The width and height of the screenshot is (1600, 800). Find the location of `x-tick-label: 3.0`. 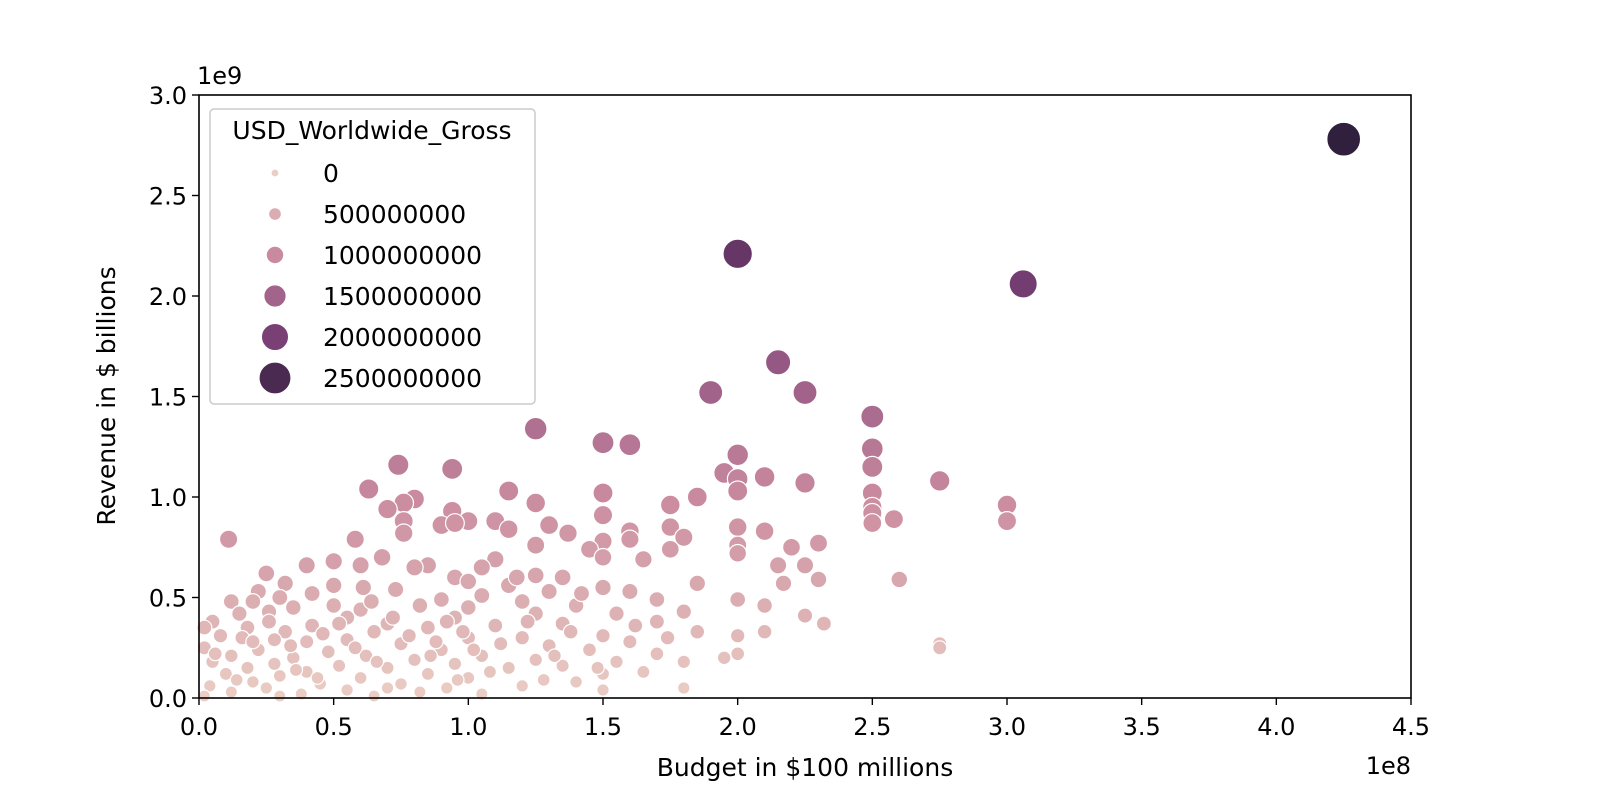

x-tick-label: 3.0 is located at coordinates (1007, 727).